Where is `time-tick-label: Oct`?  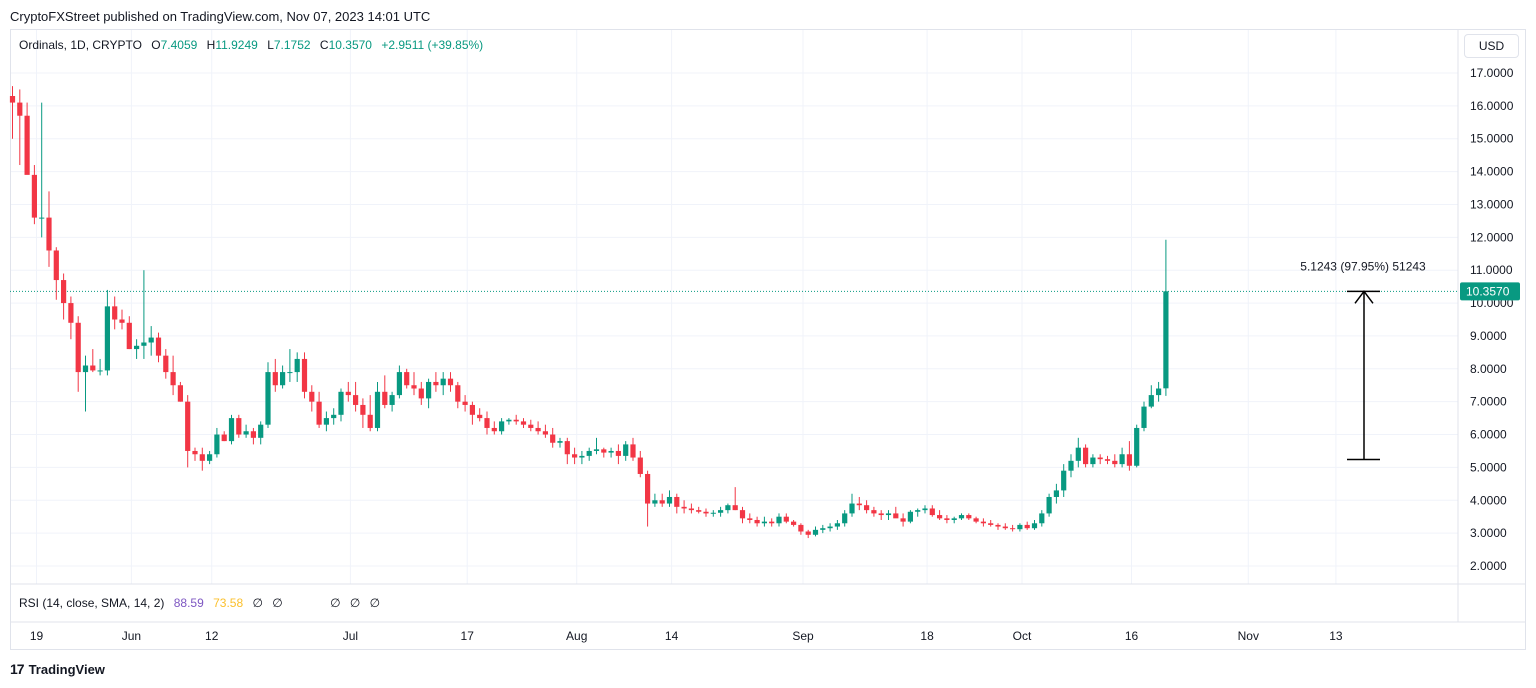
time-tick-label: Oct is located at coordinates (1022, 636).